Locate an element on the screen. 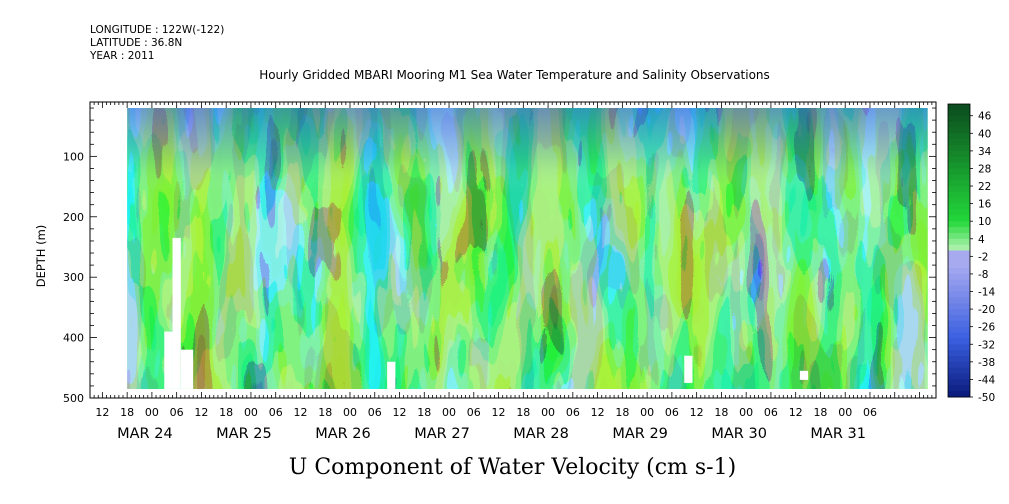 Image resolution: width=1009 pixels, height=504 pixels. year-label: YEAR : 2011 is located at coordinates (122, 56).